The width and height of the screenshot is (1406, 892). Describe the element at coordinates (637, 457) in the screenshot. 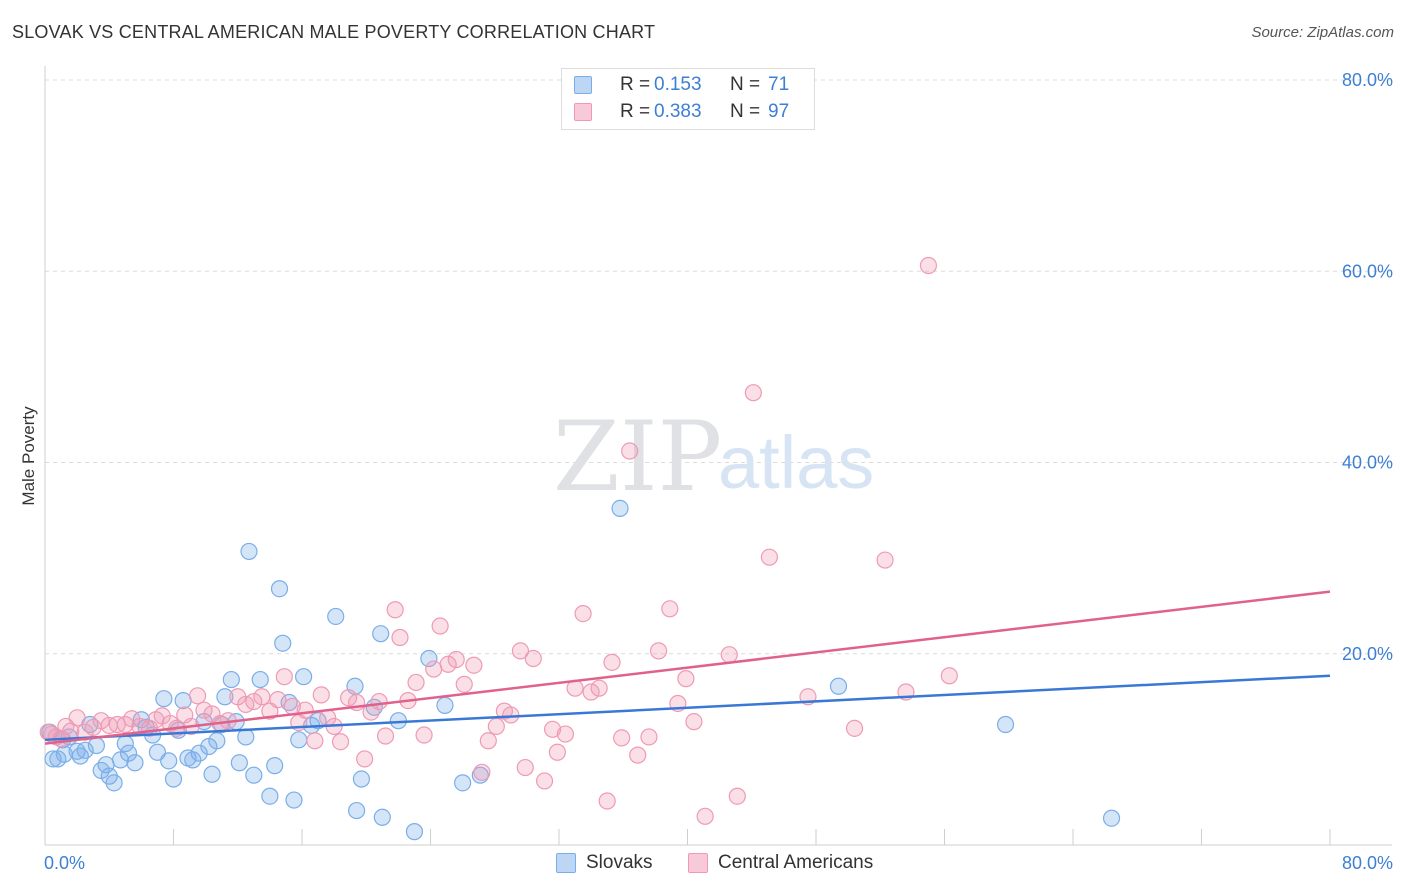

I see `watermark-zip: ZIP` at that location.